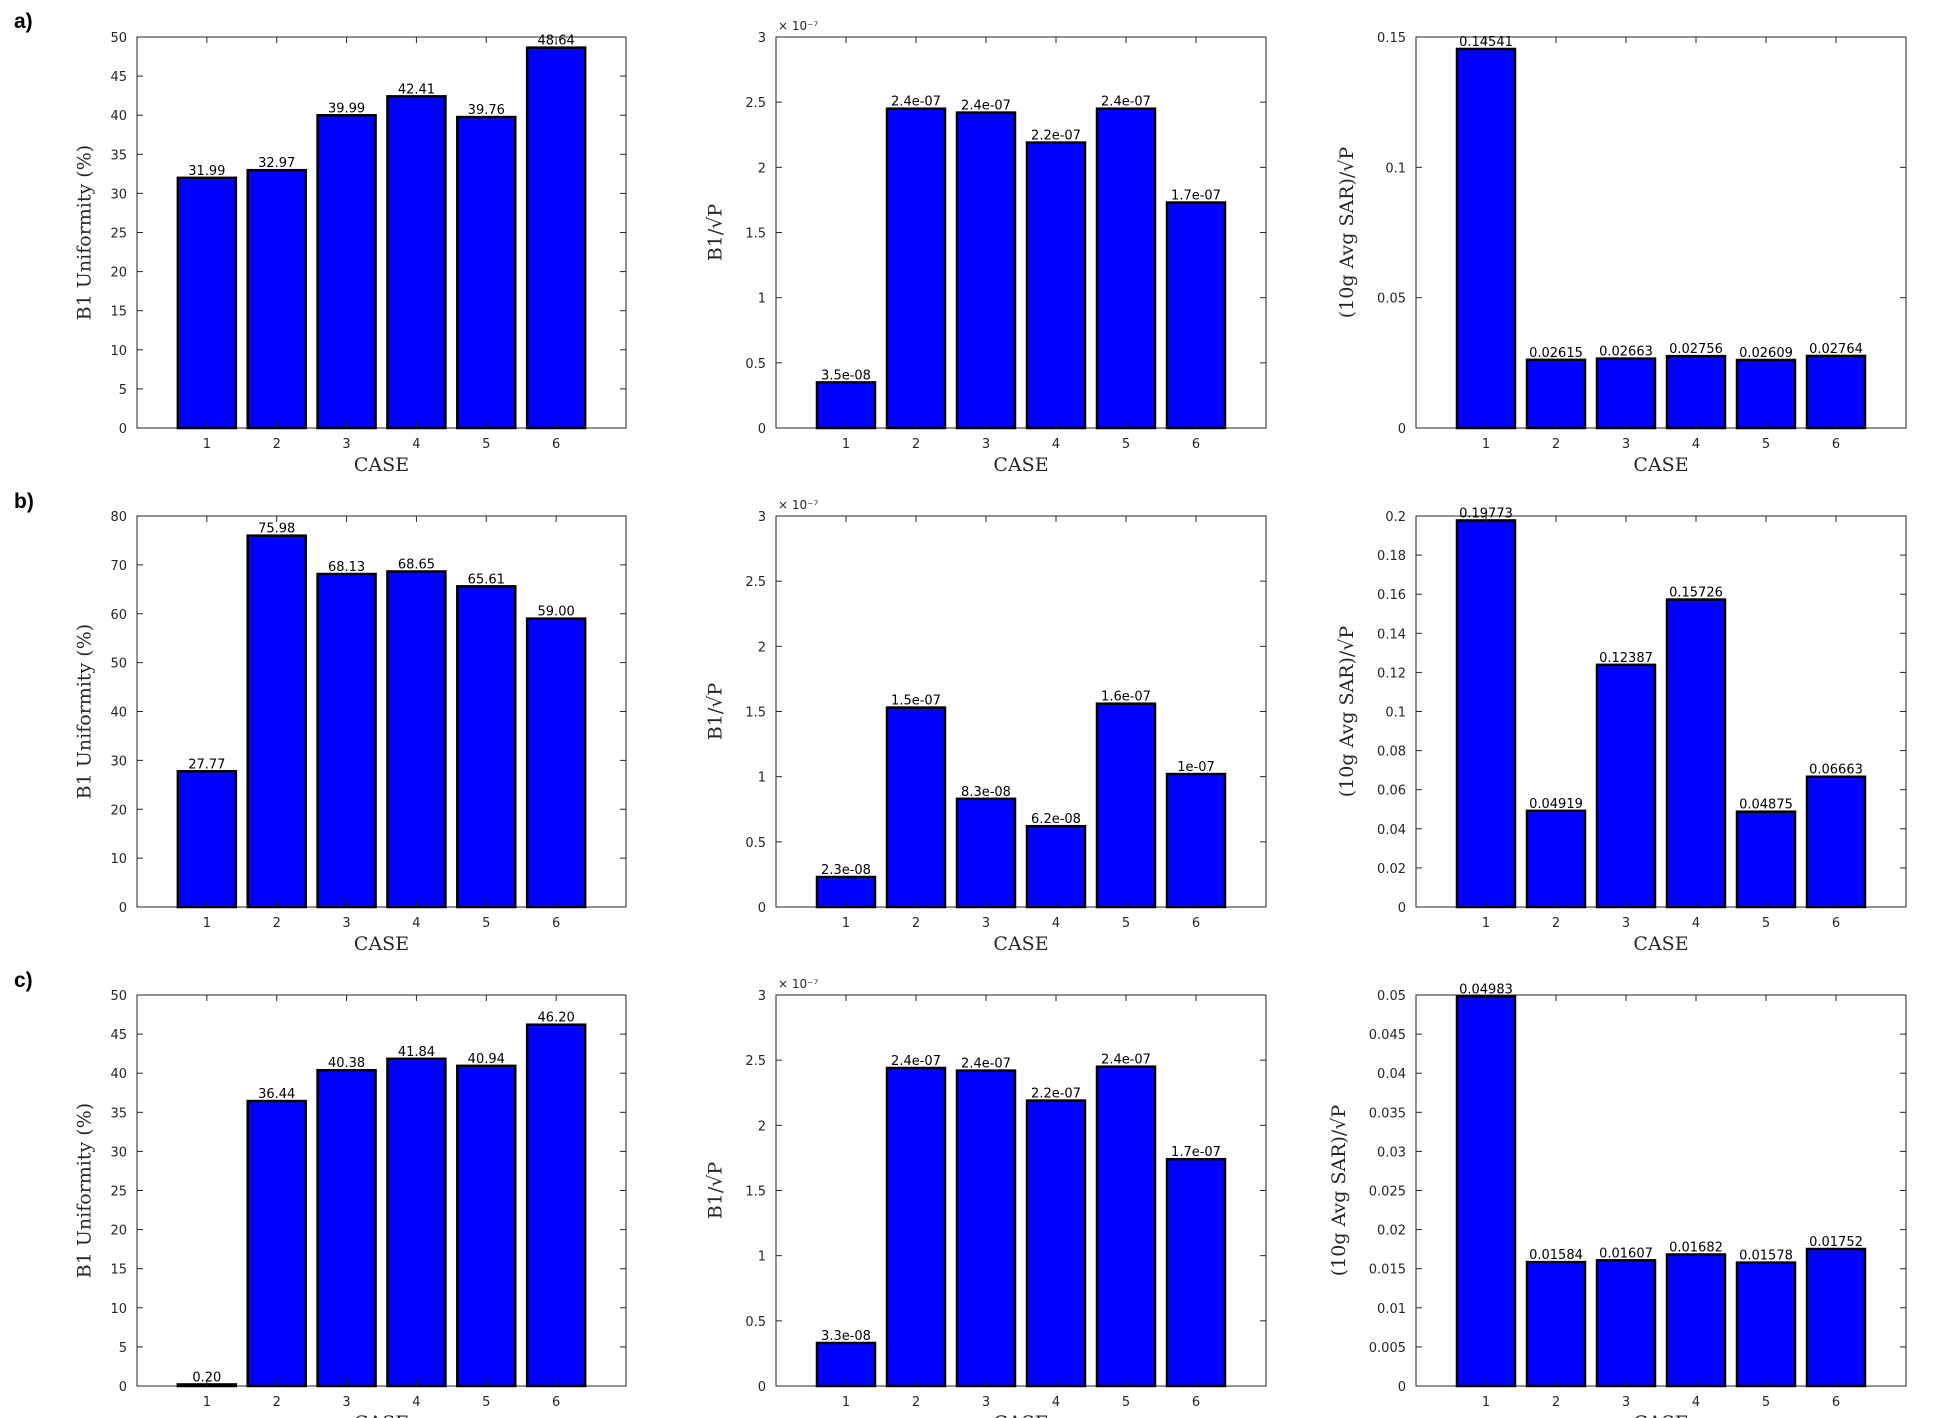 The width and height of the screenshot is (1939, 1418). I want to click on y-tick-label: 0.02, so click(1391, 869).